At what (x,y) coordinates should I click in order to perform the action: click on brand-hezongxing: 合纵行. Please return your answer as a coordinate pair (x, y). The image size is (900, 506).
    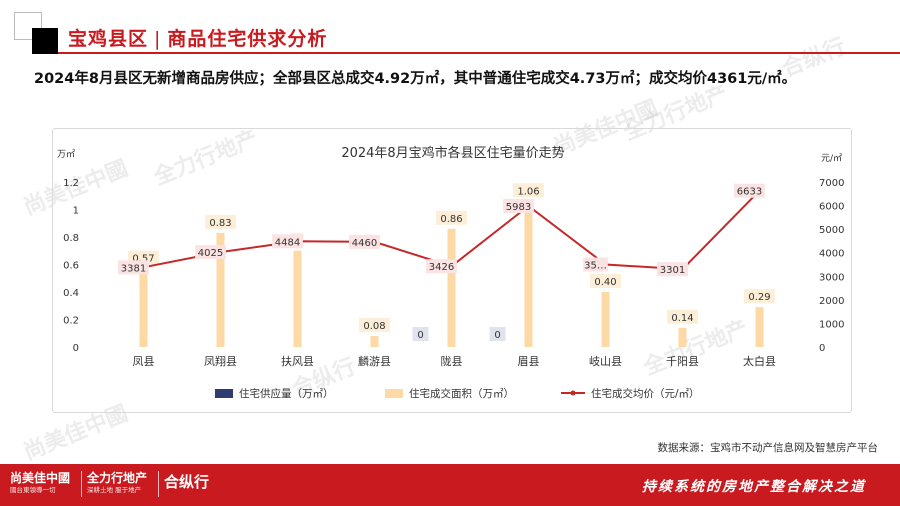
    Looking at the image, I should click on (186, 482).